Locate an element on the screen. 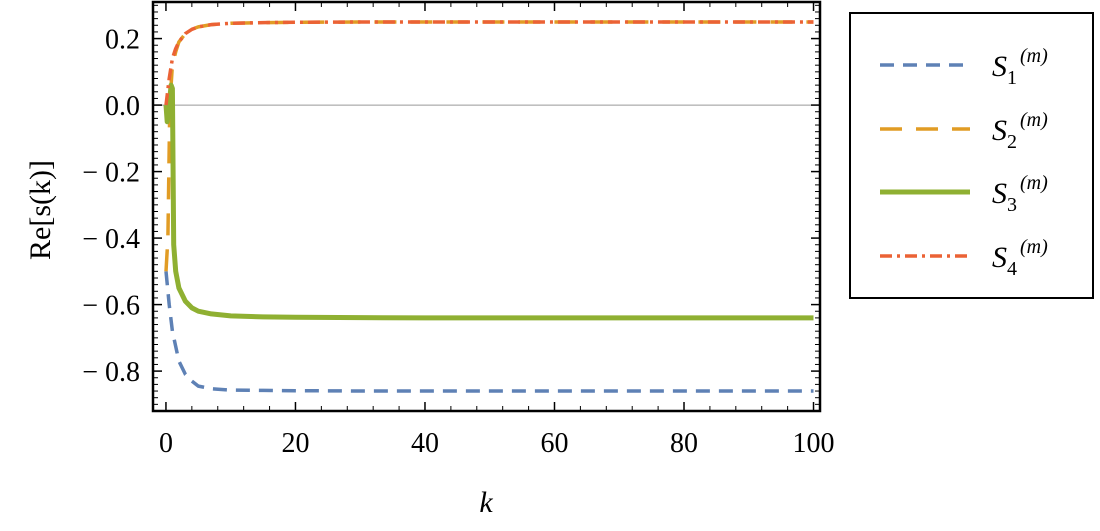 The width and height of the screenshot is (1100, 531). legend-label-3: S3(m) is located at coordinates (1020, 194).